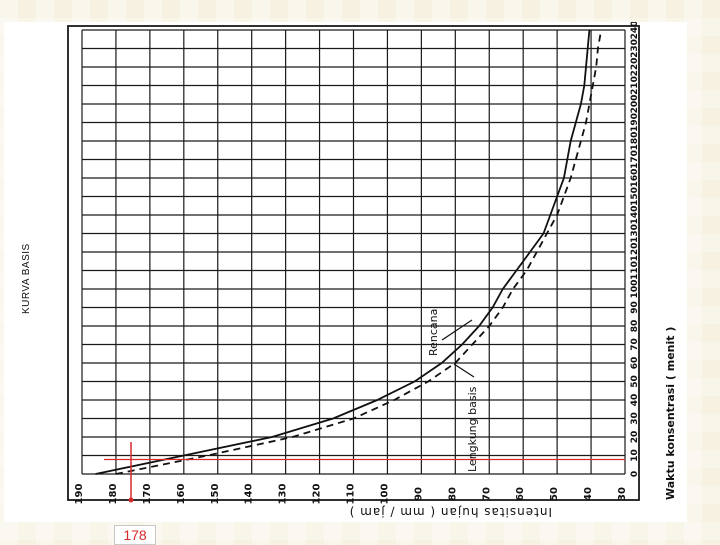  I want to click on annotation-lengkung-basis: Lengkung basis, so click(472, 429).